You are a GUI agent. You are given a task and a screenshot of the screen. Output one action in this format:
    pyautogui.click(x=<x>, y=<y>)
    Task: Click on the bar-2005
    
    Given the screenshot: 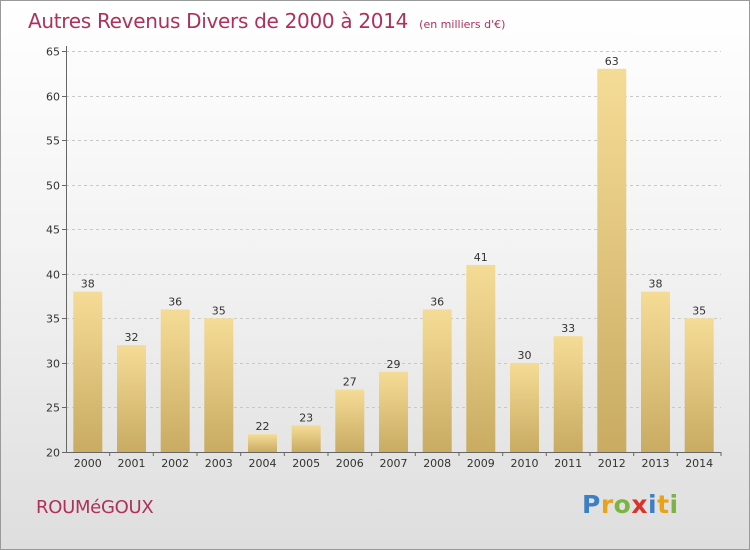 What is the action you would take?
    pyautogui.click(x=306, y=438)
    